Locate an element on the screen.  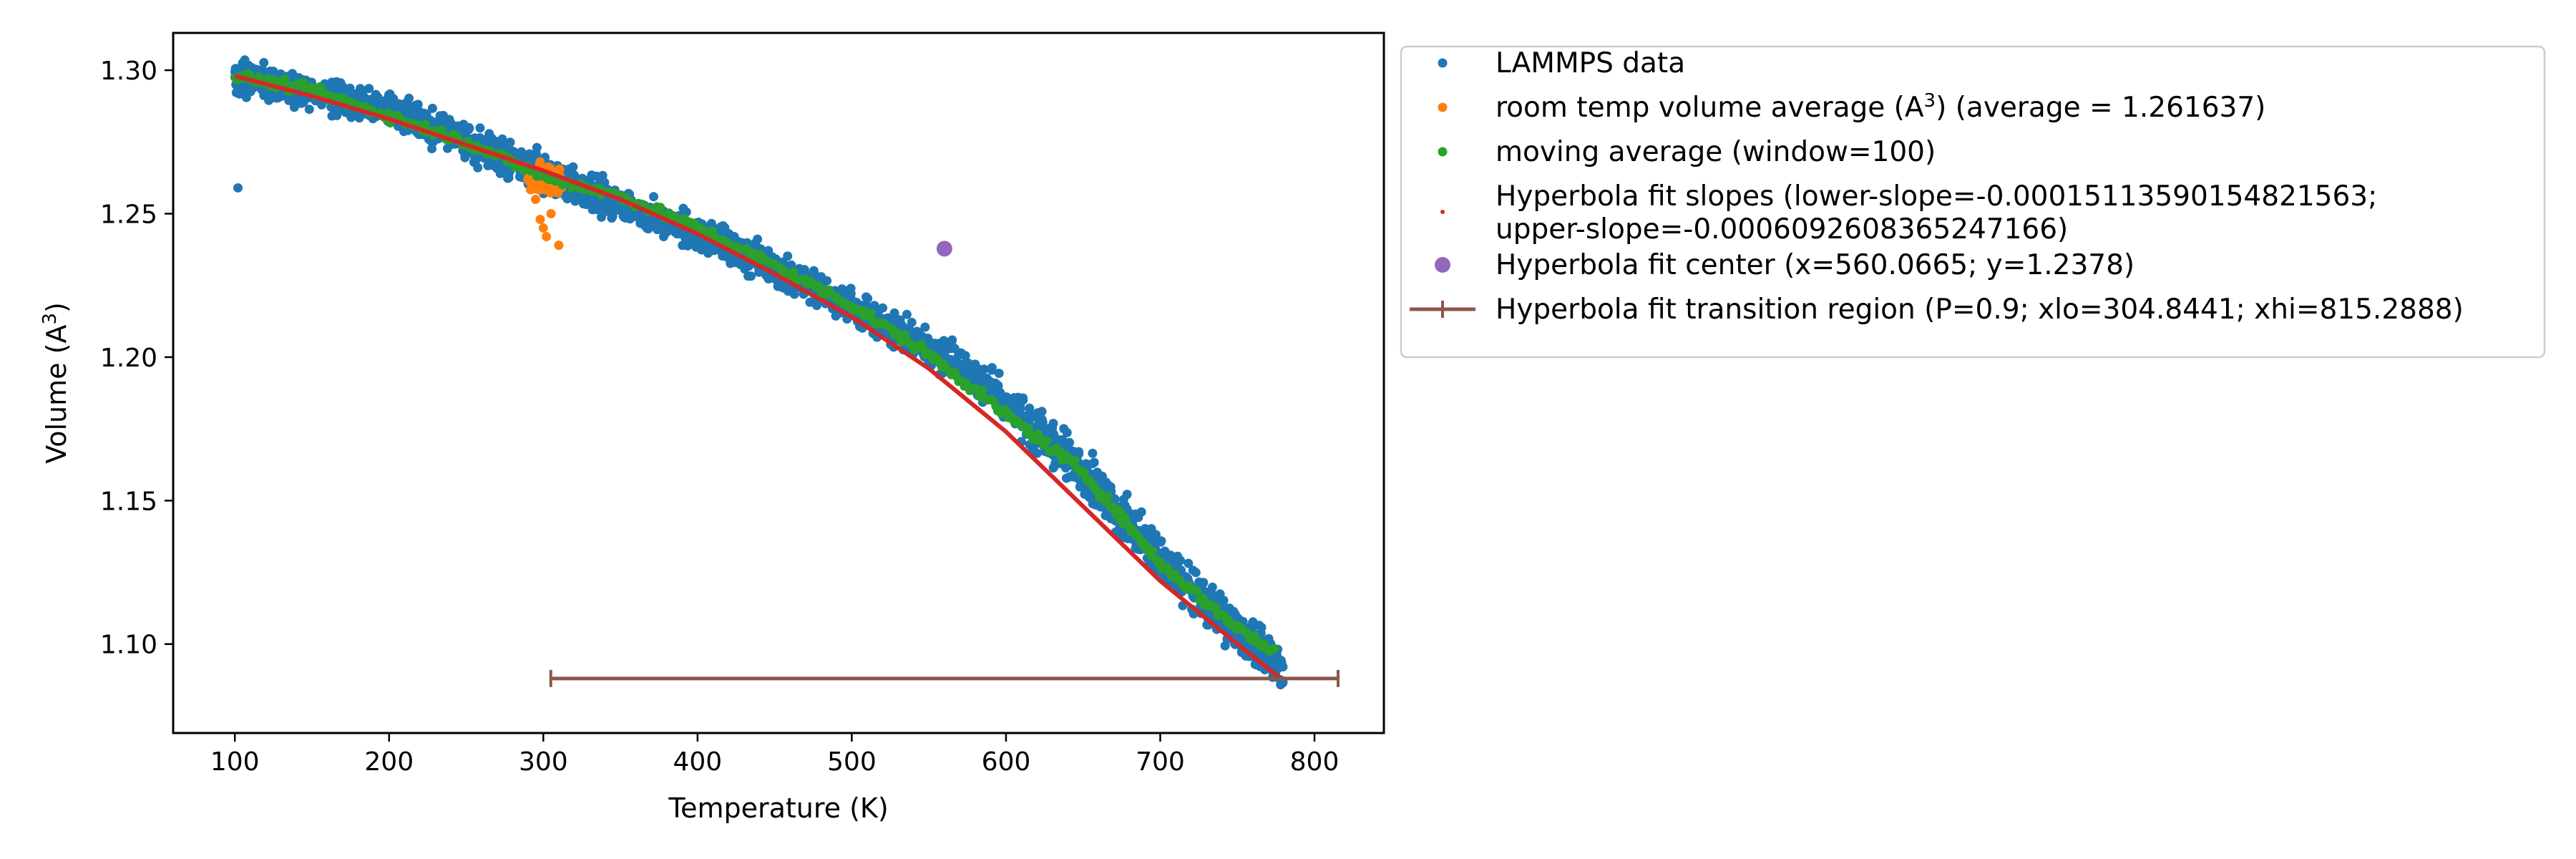
x-tick-label: 200 is located at coordinates (389, 762).